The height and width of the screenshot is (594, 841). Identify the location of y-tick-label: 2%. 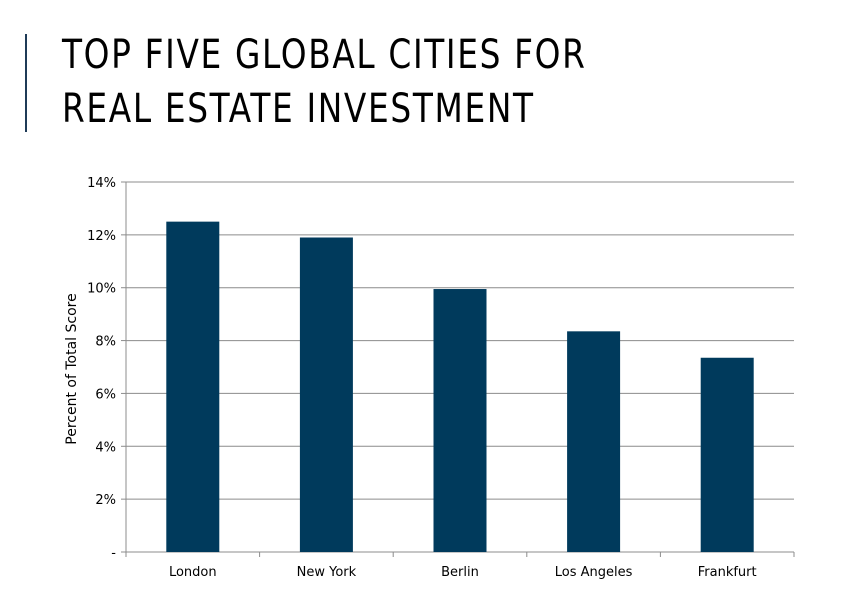
(105, 500).